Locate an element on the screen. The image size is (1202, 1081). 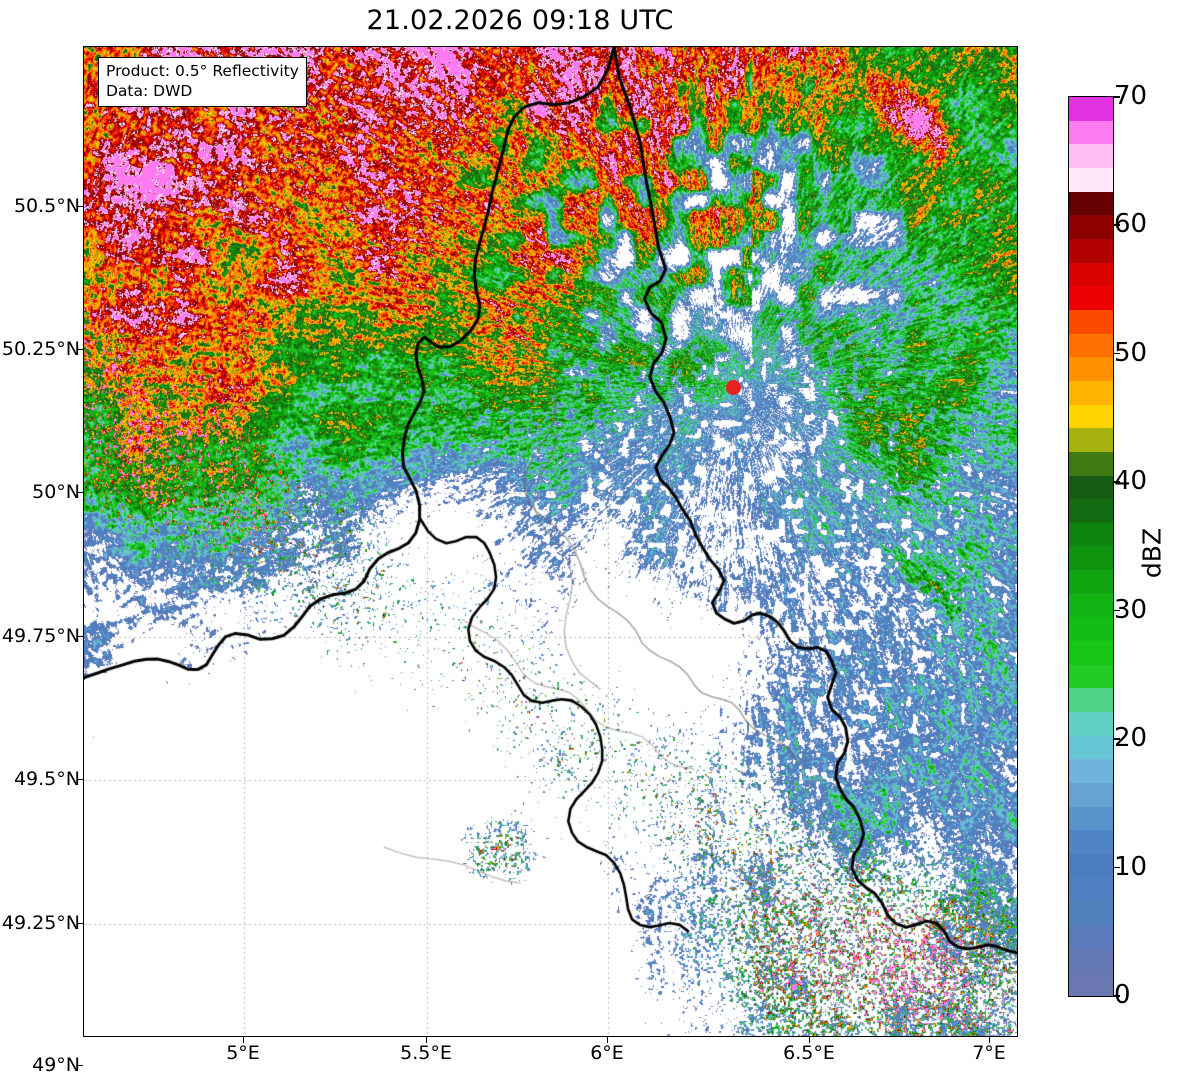
product-info-line1: Product: 0.5° Reflectivity is located at coordinates (202, 71).